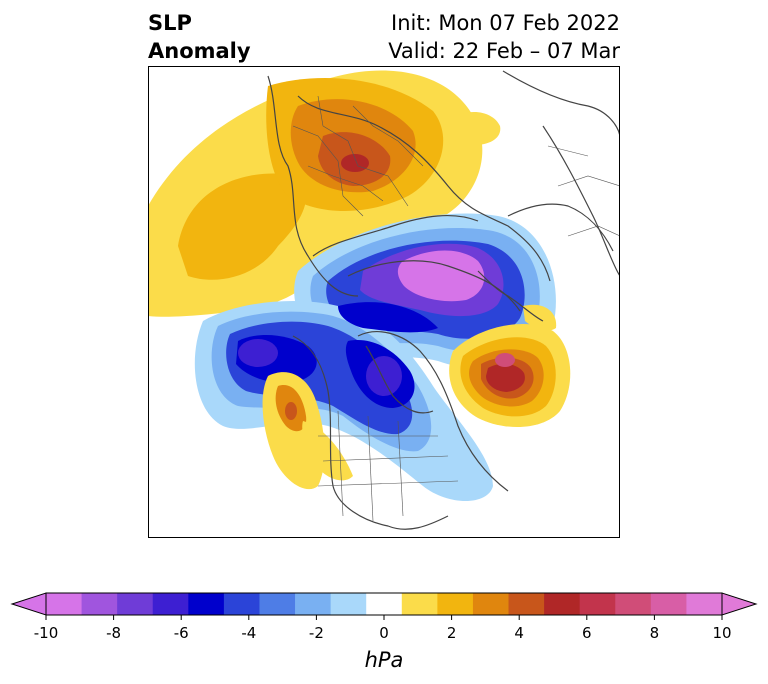  Describe the element at coordinates (46, 633) in the screenshot. I see `colorbar-tick-label: -10` at that location.